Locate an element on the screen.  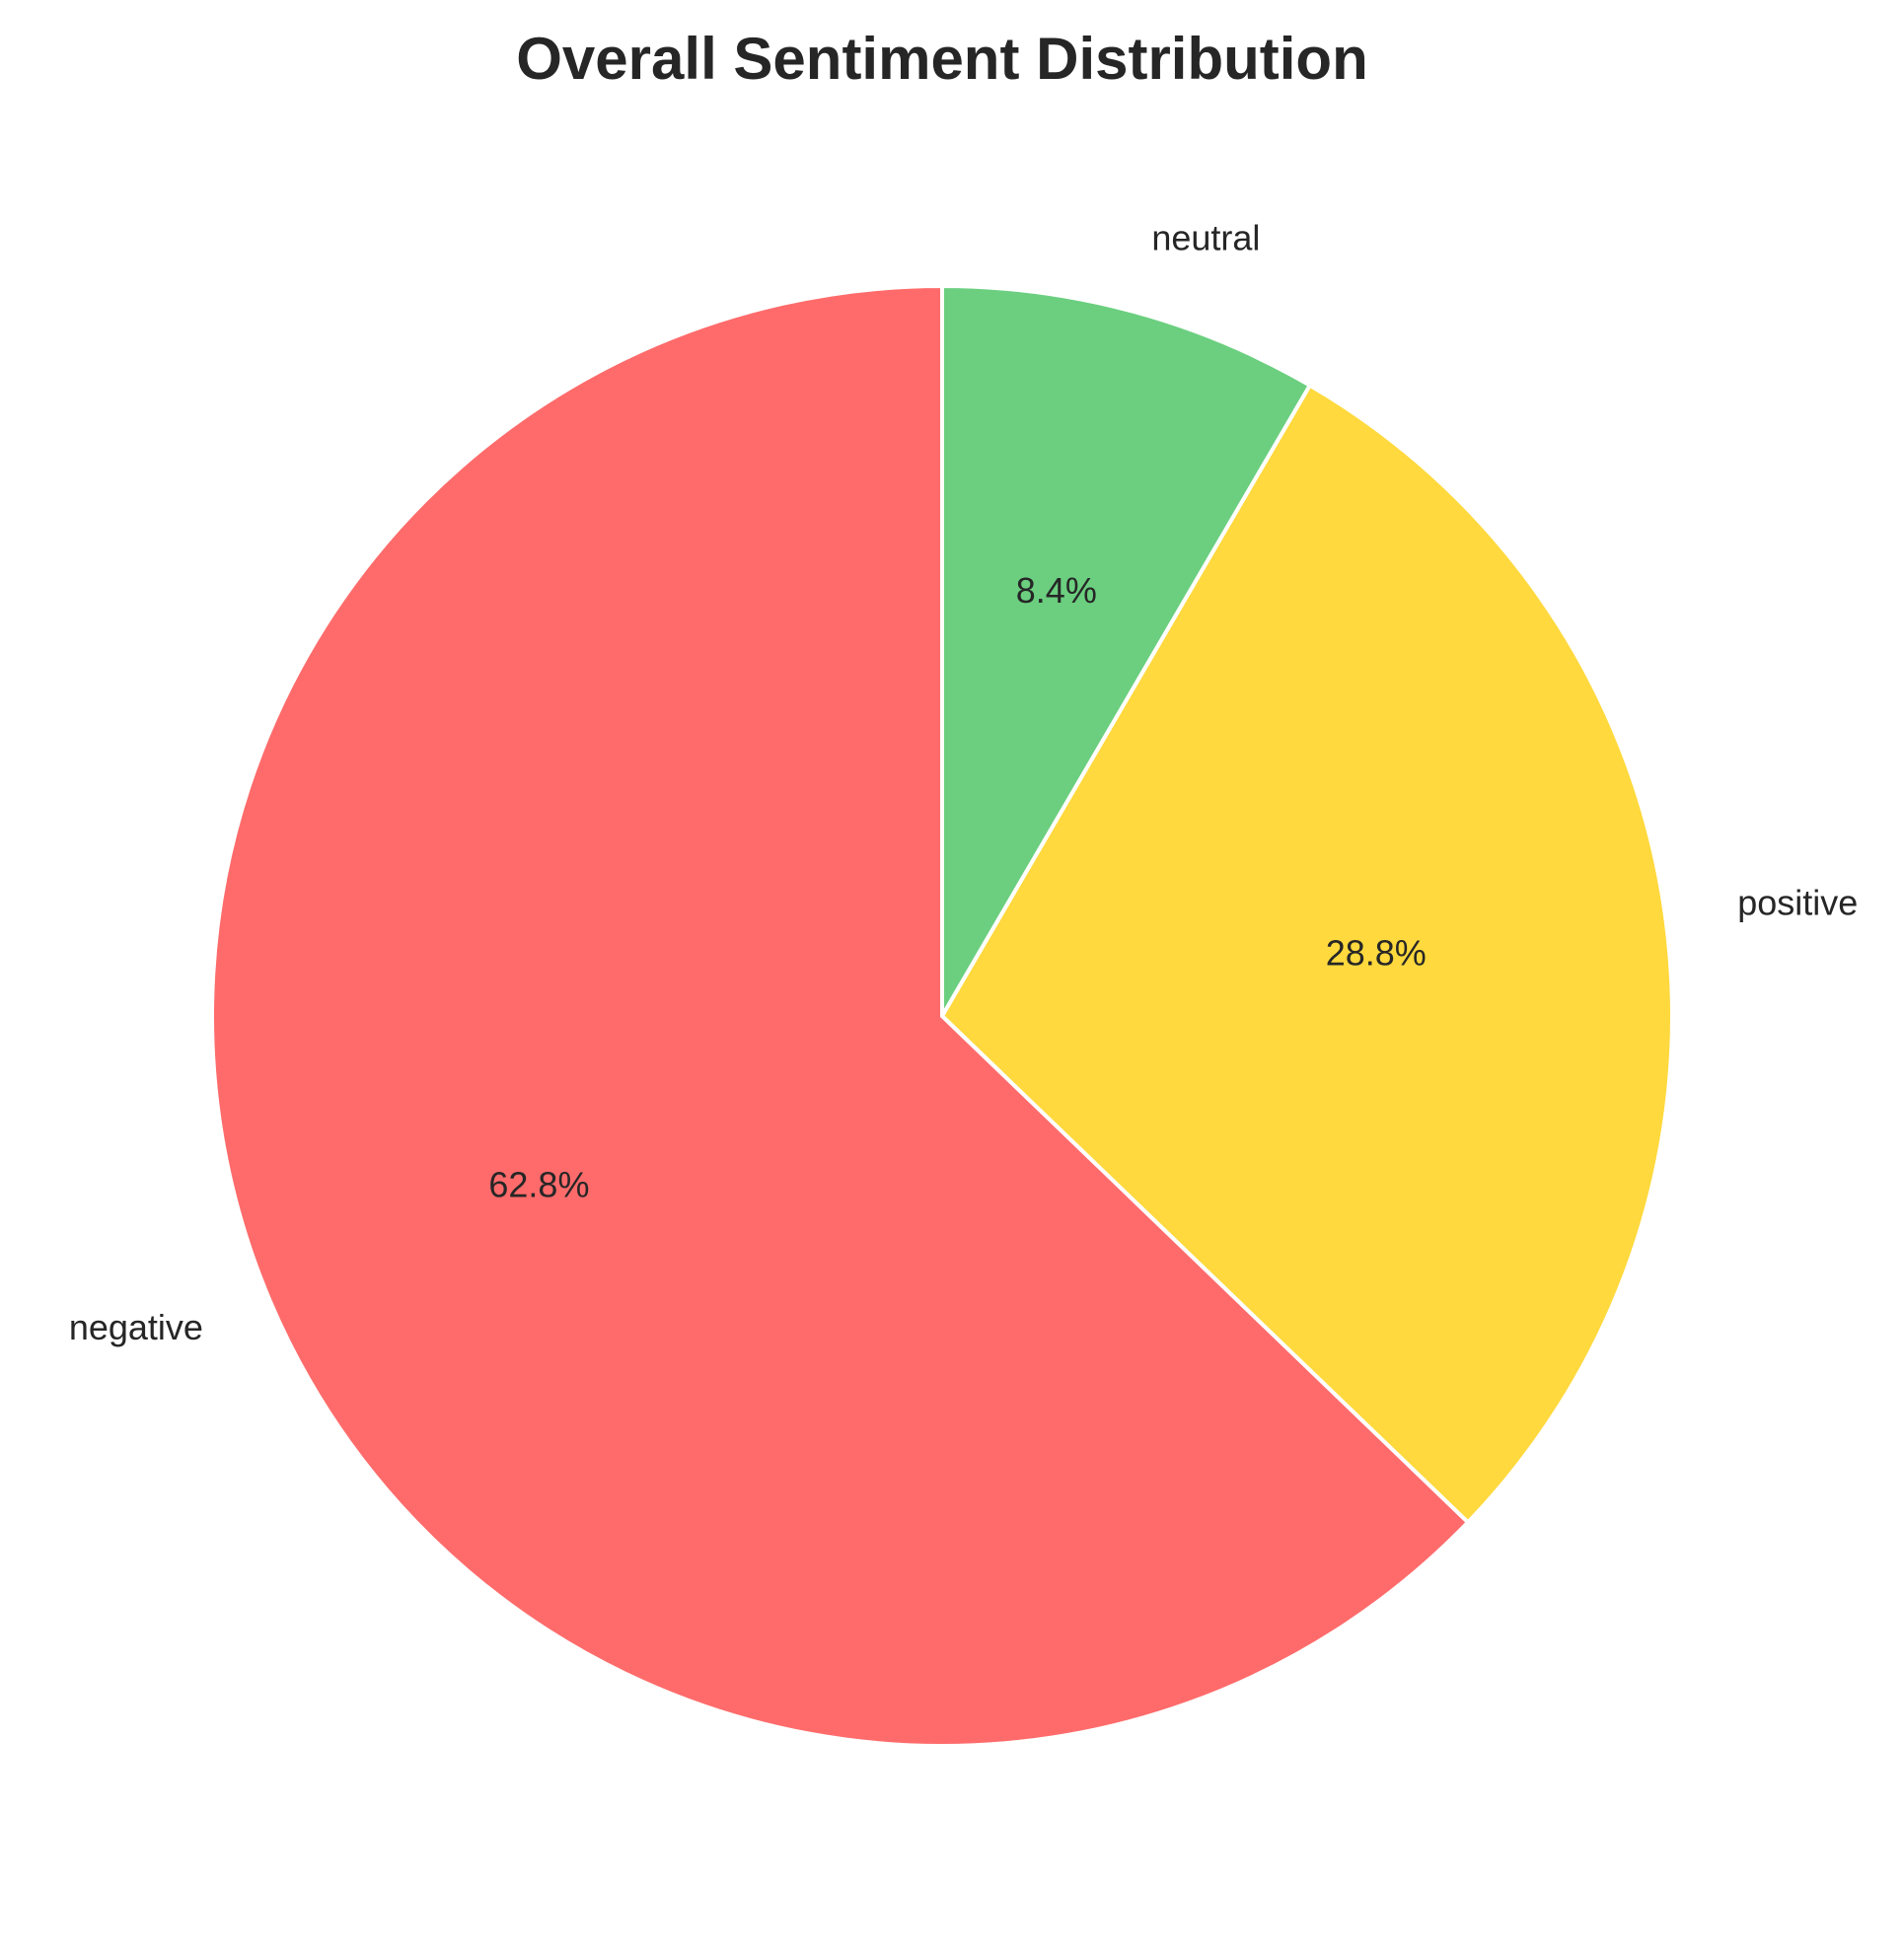
pie-value-label-neutral: 8.4% is located at coordinates (1056, 590).